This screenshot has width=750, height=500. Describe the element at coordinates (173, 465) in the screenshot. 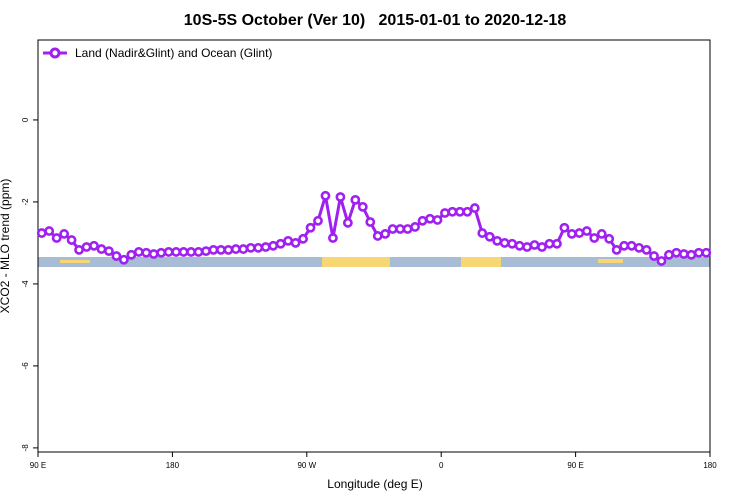

I see `x-tick-label: 180` at that location.